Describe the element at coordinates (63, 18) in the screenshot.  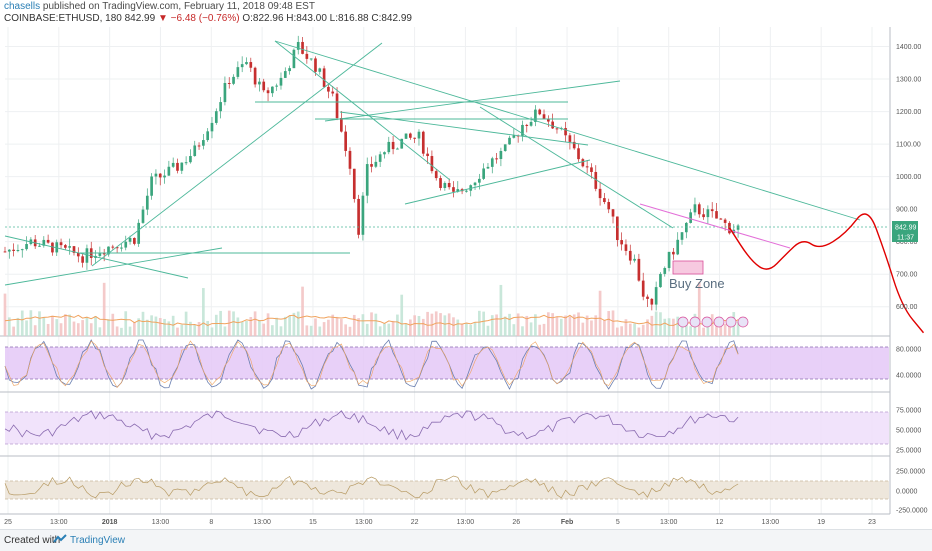
I see `symbol: COINBASE:ETHUSD, 180` at that location.